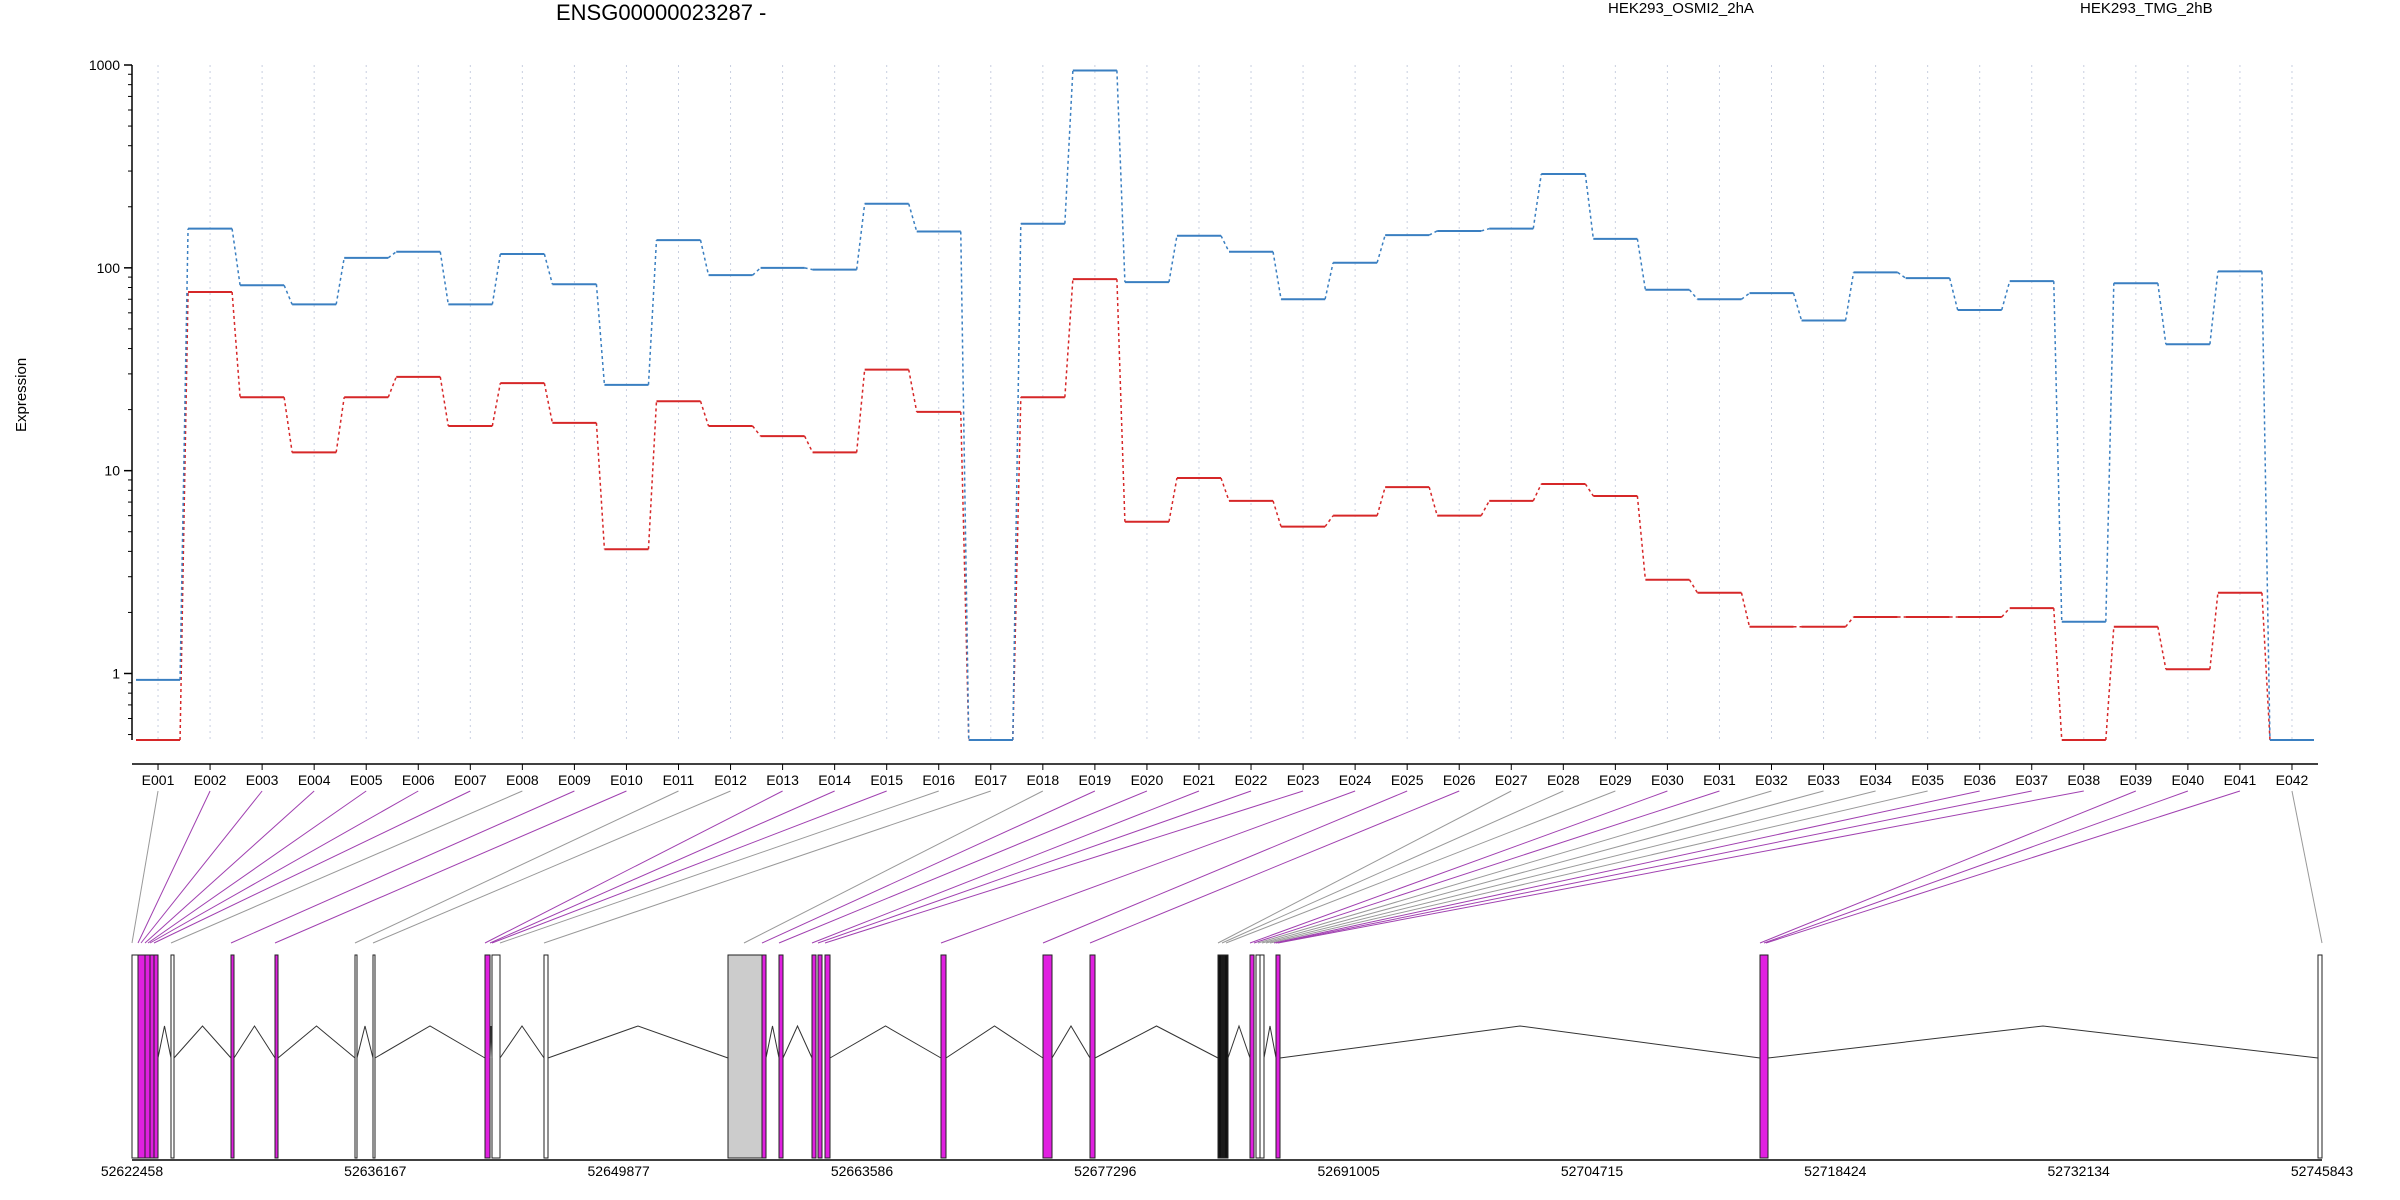 This screenshot has height=1200, width=2400. I want to click on y-tick-label: 10, so click(112, 471).